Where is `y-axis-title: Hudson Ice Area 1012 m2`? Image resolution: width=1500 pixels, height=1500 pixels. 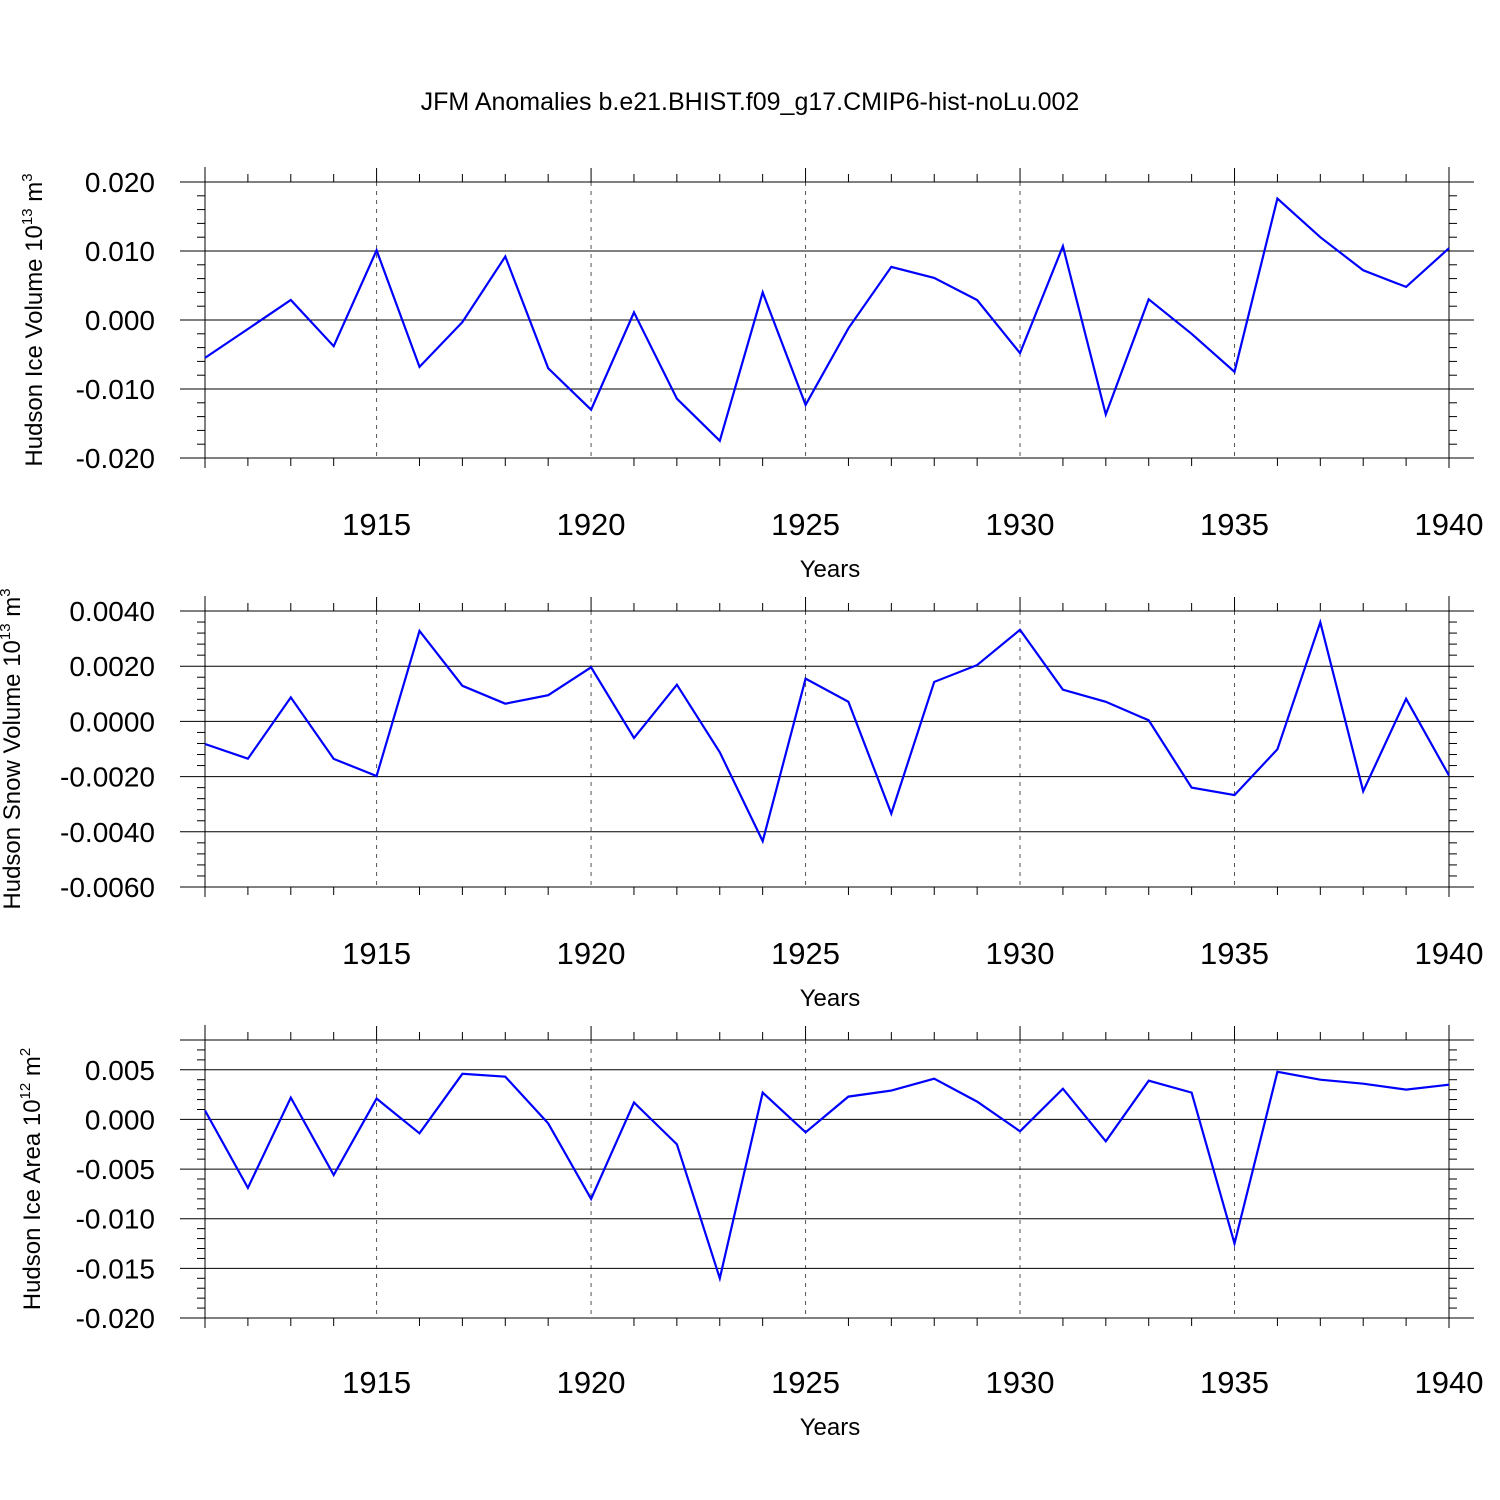
y-axis-title: Hudson Ice Area 1012 m2 is located at coordinates (31, 1179).